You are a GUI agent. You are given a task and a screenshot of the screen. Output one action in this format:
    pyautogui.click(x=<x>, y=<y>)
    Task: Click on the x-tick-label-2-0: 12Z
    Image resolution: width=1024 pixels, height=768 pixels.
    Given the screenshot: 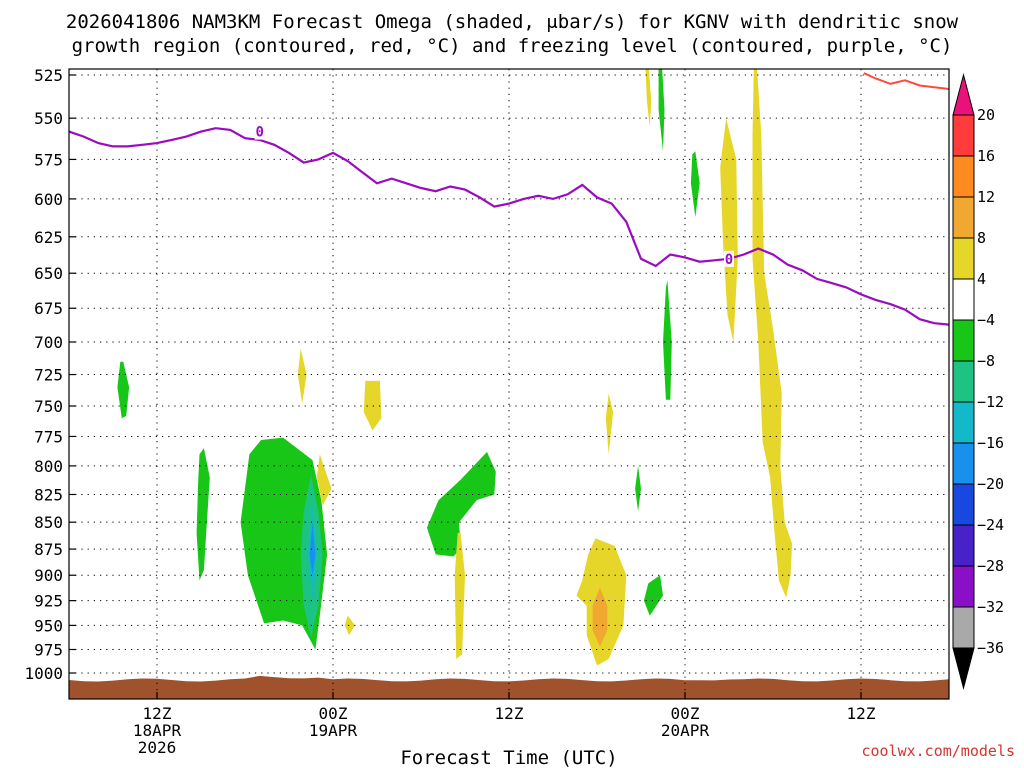 What is the action you would take?
    pyautogui.click(x=509, y=713)
    